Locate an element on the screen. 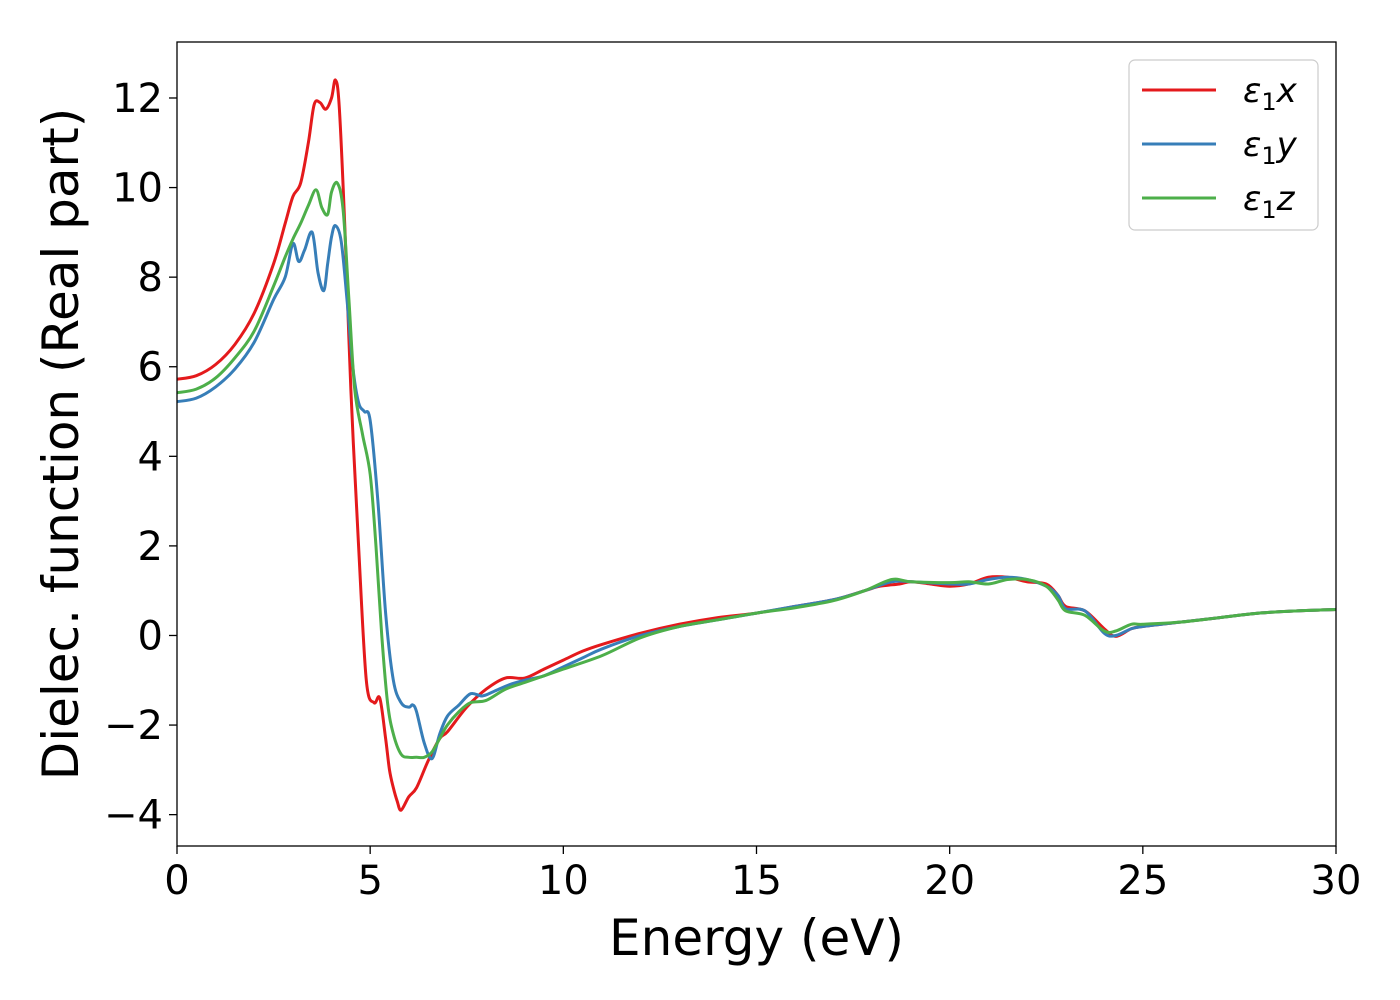  x-axis-label: Energy (eV) is located at coordinates (756, 938).